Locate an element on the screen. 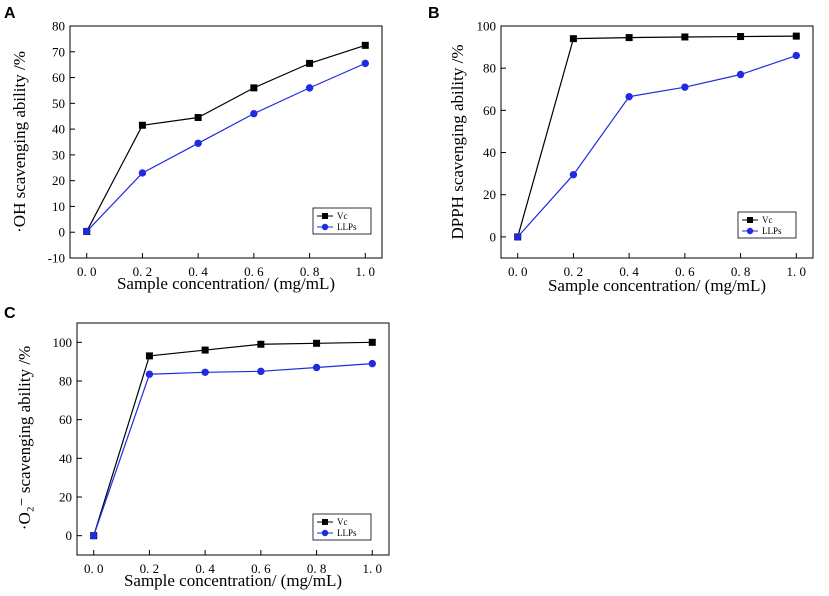 The width and height of the screenshot is (829, 596). panel-b-xtick-label: 0. 6 is located at coordinates (685, 271).